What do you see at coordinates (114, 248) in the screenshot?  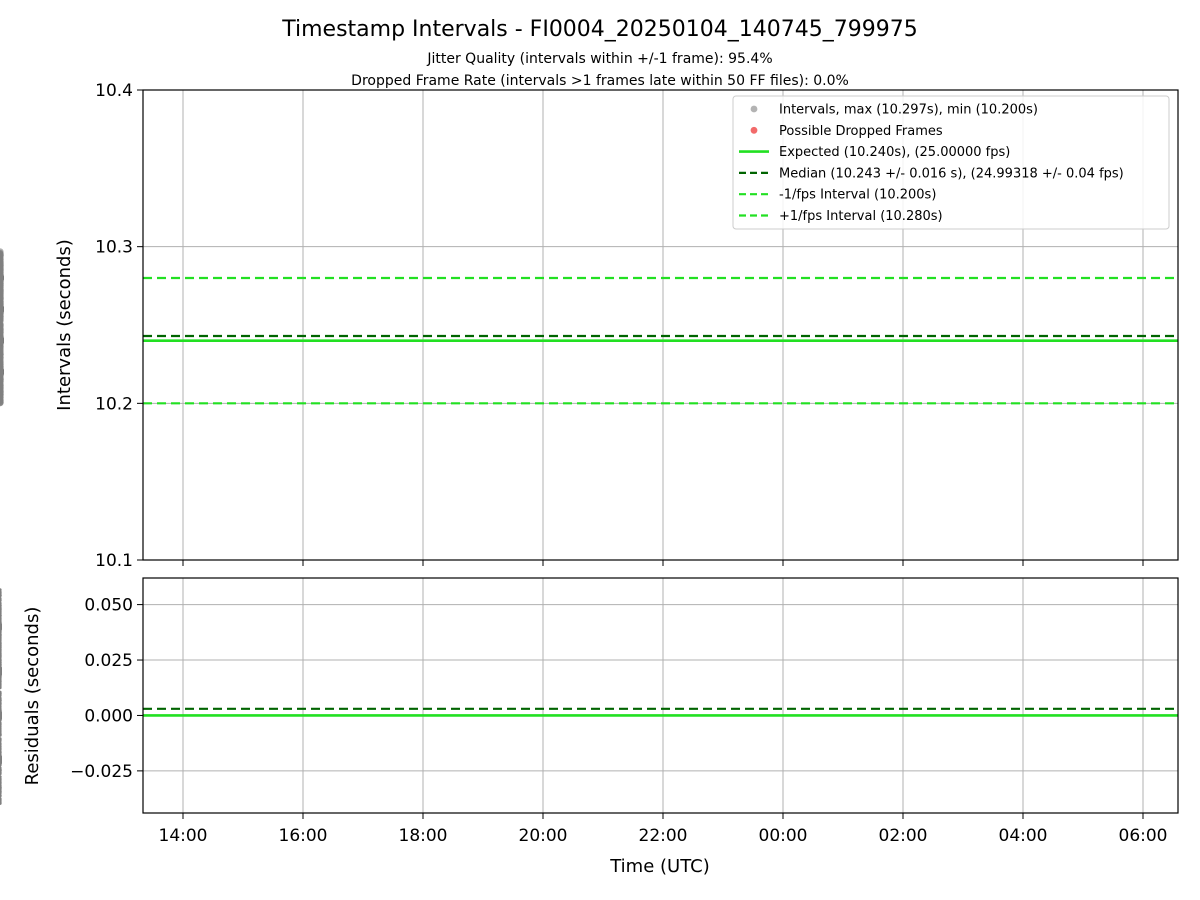 I see `intervals-y-tick-label: 10.3` at bounding box center [114, 248].